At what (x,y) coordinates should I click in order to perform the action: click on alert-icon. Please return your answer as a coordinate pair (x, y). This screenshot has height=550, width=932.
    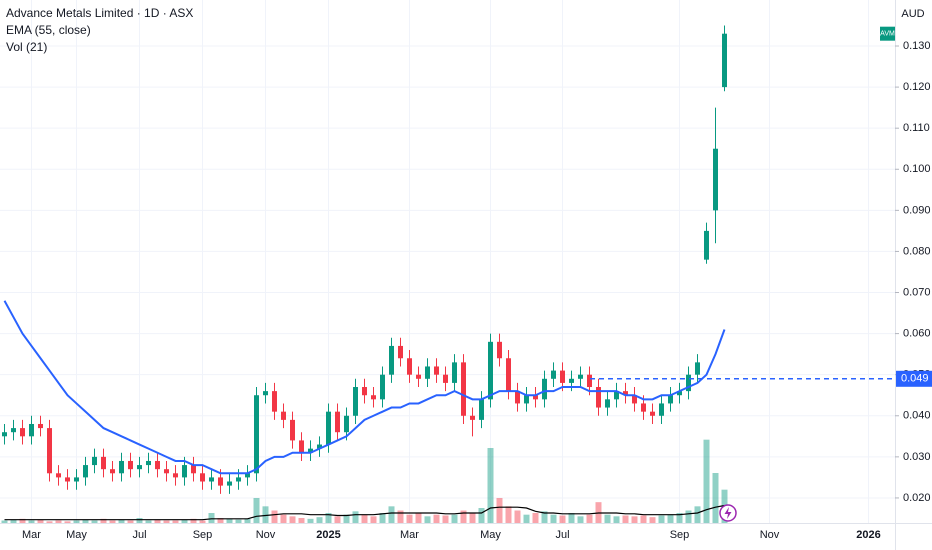
    Looking at the image, I should click on (728, 513).